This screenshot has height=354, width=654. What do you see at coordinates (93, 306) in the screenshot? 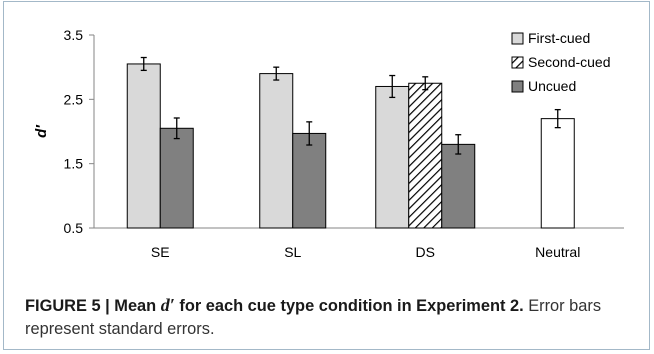
I see `caption-label: FIGURE 5 | Mean` at bounding box center [93, 306].